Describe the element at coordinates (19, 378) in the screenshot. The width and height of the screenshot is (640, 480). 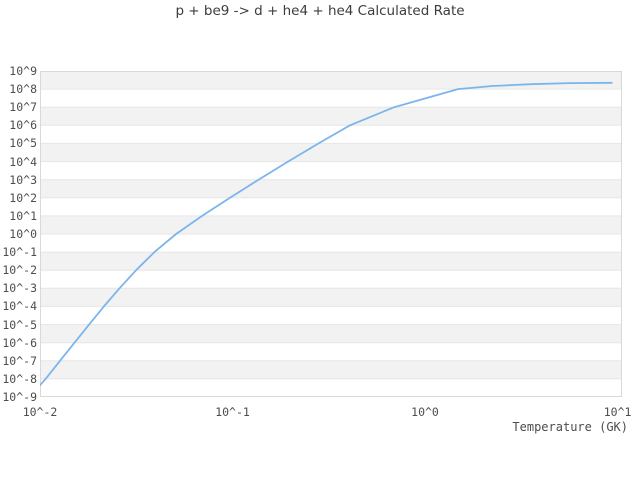
I see `y-tick-label: 10^-8` at that location.